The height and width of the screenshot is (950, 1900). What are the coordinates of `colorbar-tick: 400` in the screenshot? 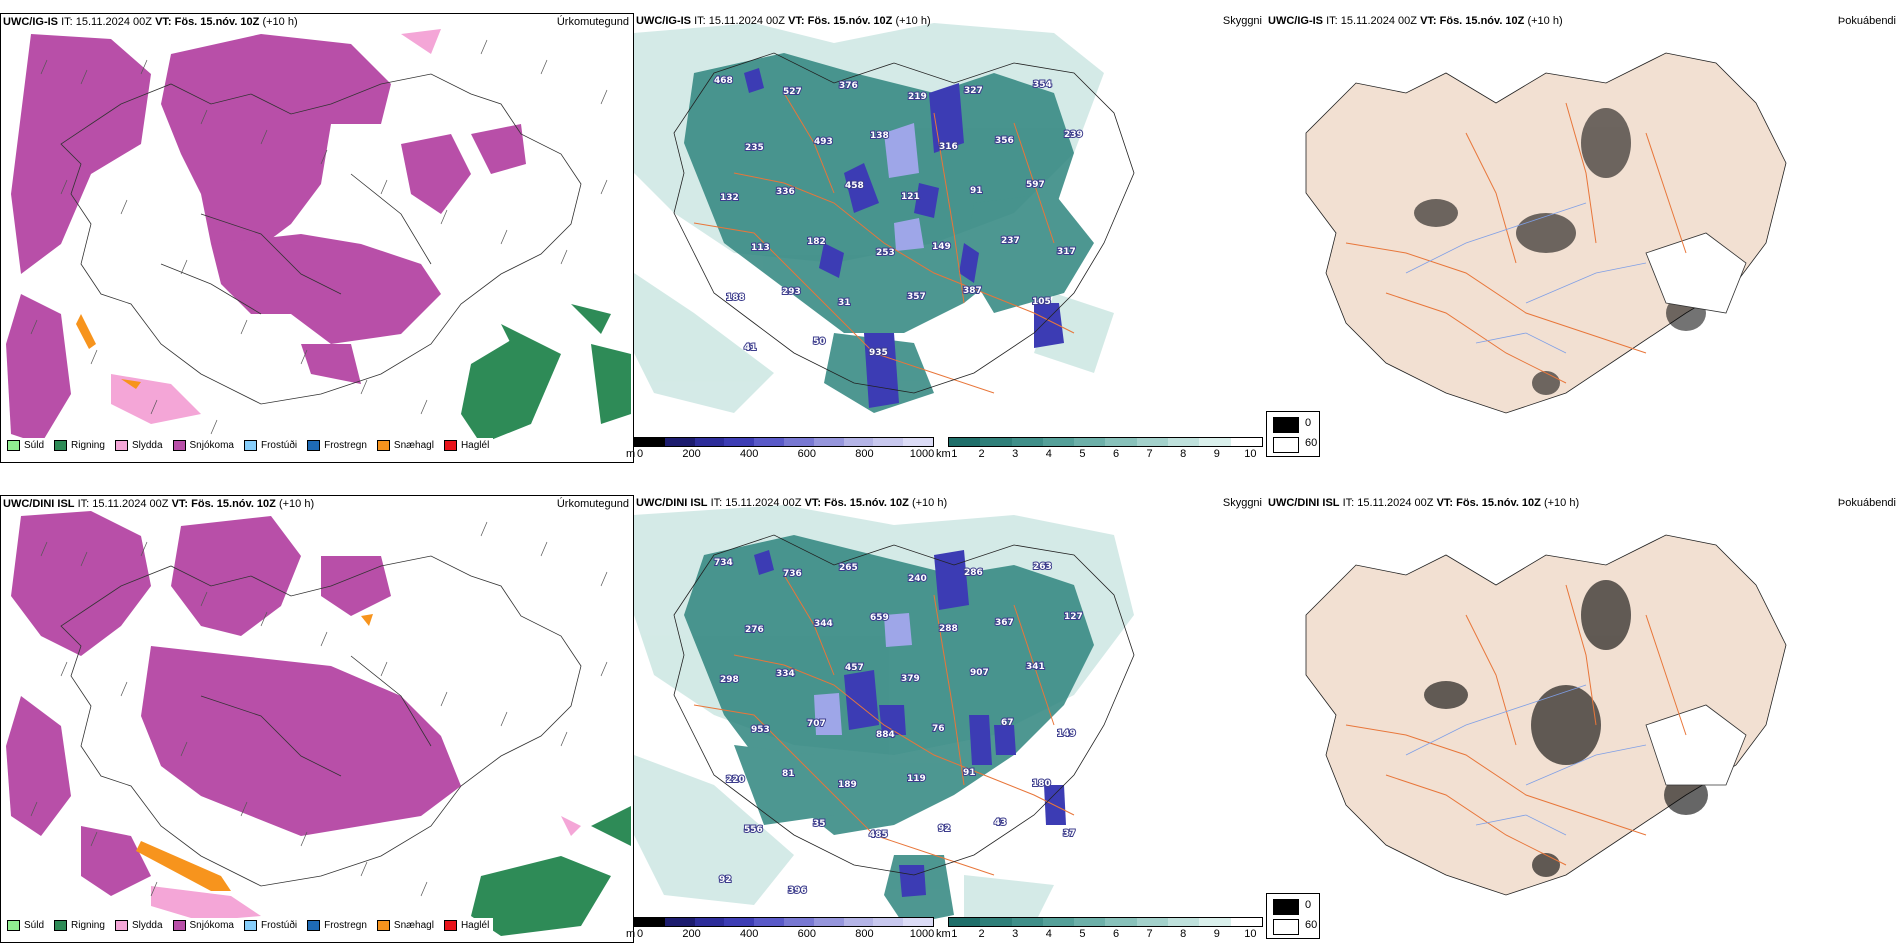 It's located at (749, 934).